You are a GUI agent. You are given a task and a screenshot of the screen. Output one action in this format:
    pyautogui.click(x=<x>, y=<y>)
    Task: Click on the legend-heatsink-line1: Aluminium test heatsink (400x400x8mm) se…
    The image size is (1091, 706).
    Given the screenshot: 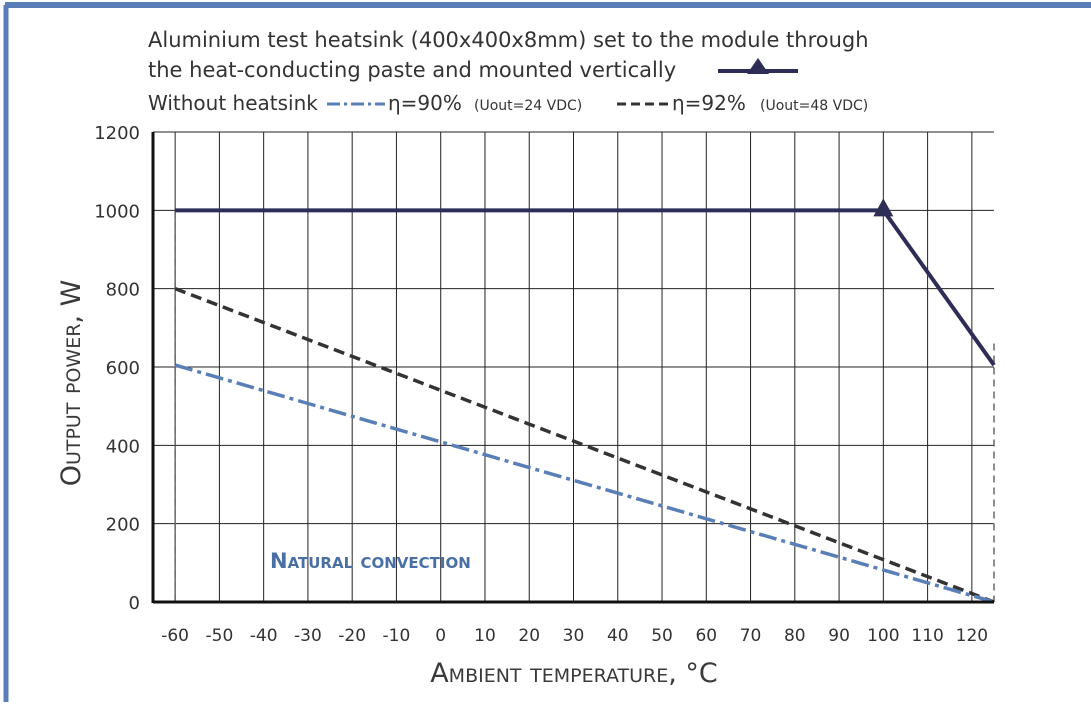 What is the action you would take?
    pyautogui.click(x=508, y=40)
    